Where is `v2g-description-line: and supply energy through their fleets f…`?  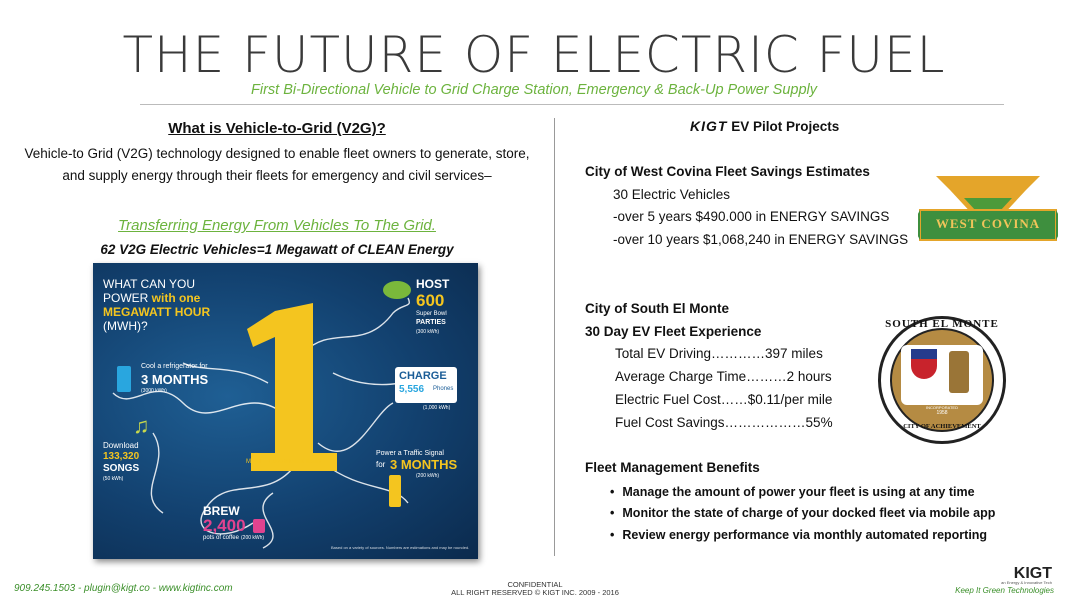 v2g-description-line: and supply energy through their fleets f… is located at coordinates (277, 175).